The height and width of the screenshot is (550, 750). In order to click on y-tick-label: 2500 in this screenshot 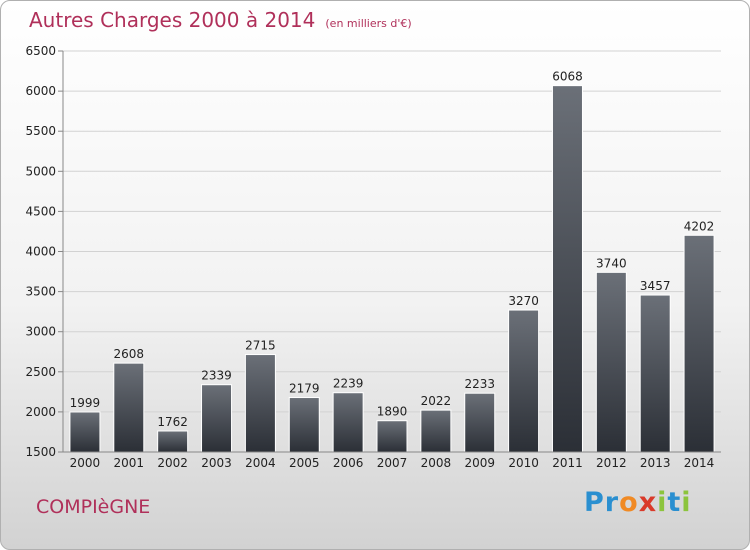, I will do `click(40, 372)`.